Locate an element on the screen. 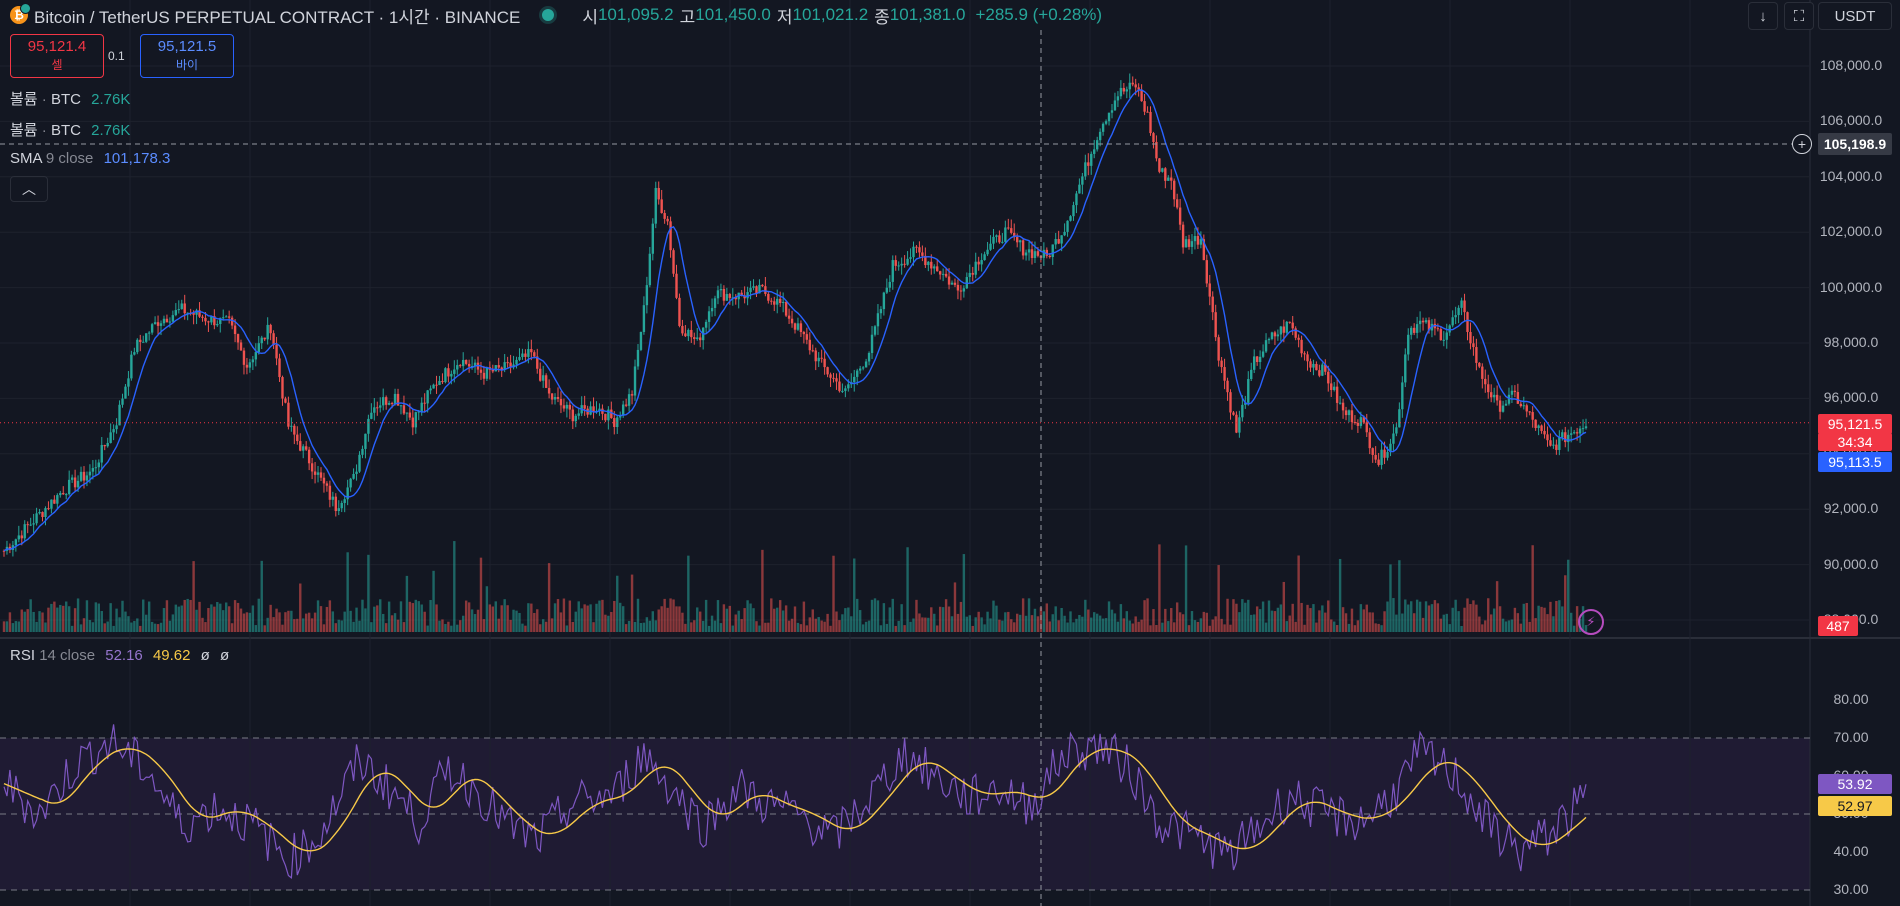 Image resolution: width=1900 pixels, height=906 pixels. buy-button: 95,121.5 바이 is located at coordinates (187, 56).